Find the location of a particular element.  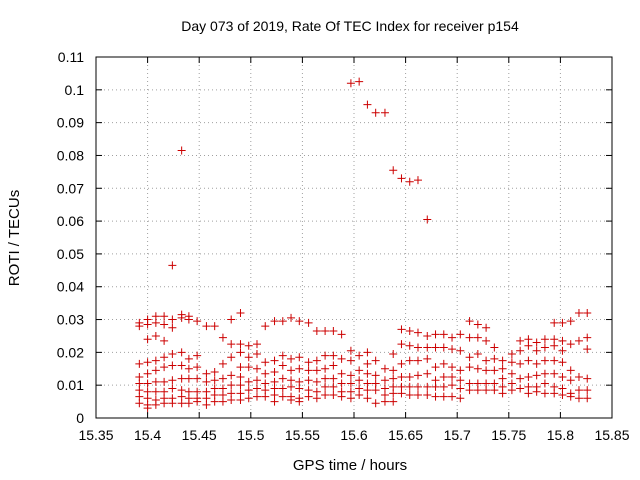

x-tick-label: 15.55 is located at coordinates (302, 435).